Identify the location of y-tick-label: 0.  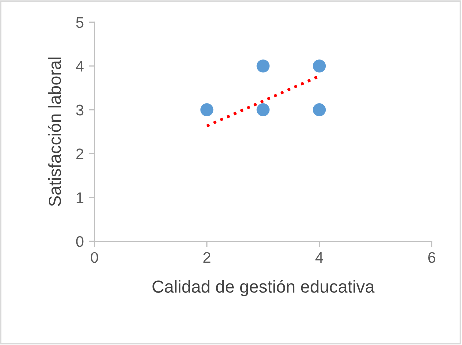
(80, 242).